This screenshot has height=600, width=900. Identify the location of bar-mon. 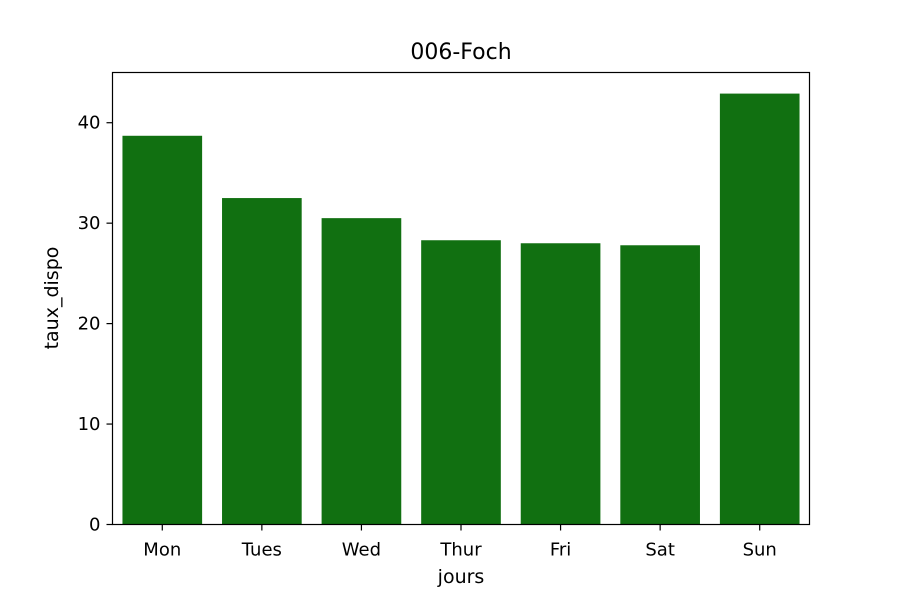
(162, 330).